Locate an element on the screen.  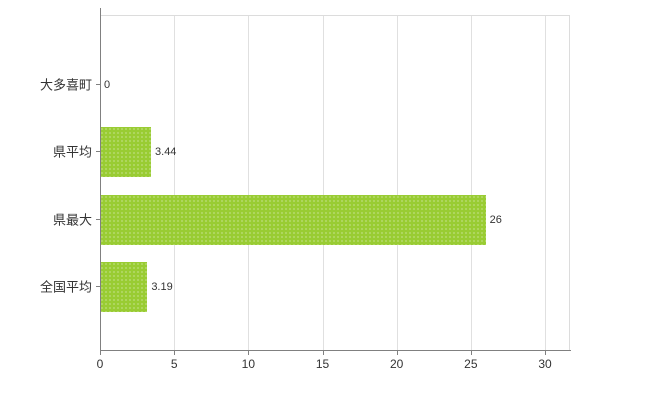
x-tick-label: 25 is located at coordinates (471, 364).